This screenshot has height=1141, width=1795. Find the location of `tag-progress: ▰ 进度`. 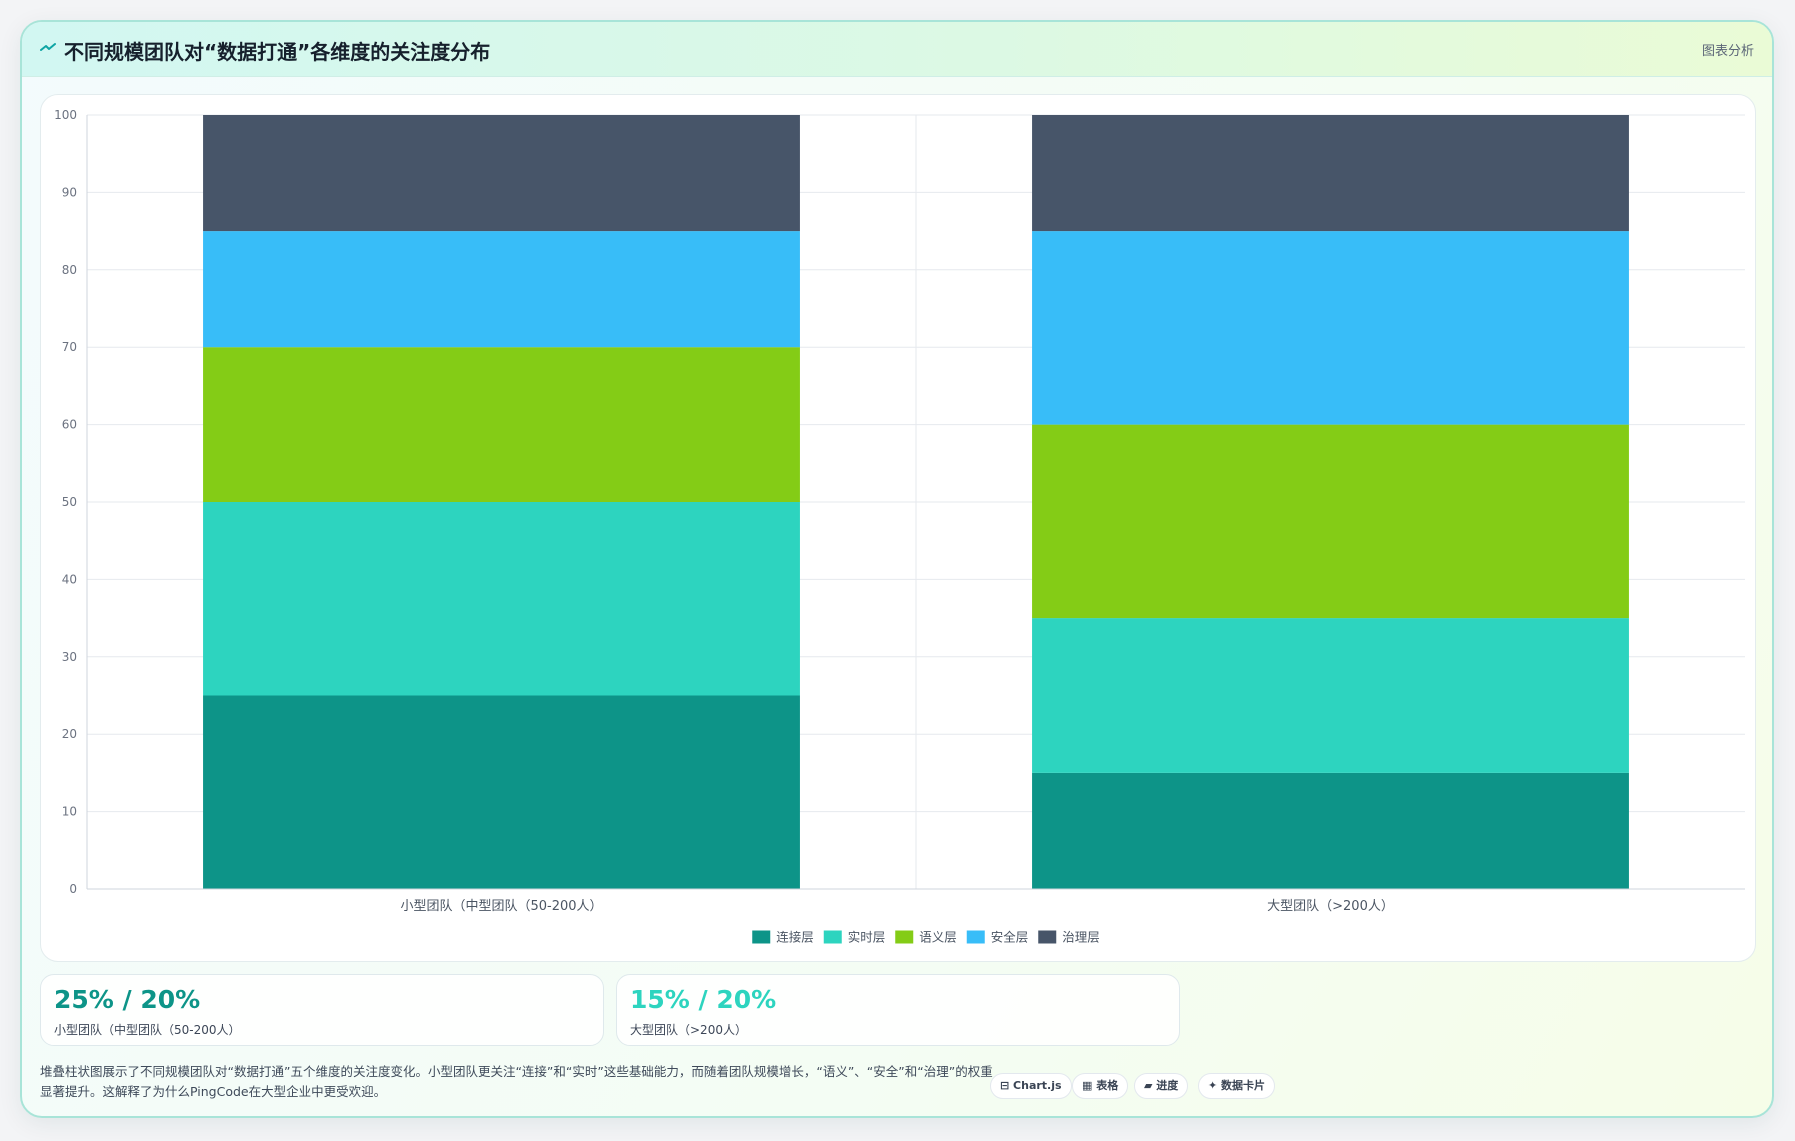

tag-progress: ▰ 进度 is located at coordinates (1161, 1086).